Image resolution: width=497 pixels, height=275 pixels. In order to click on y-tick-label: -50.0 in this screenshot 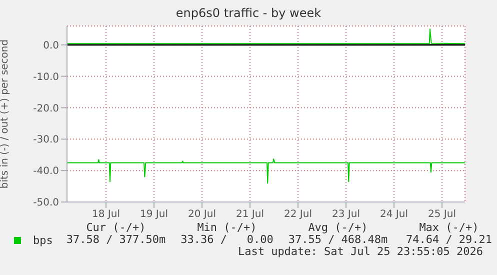, I will do `click(46, 203)`.